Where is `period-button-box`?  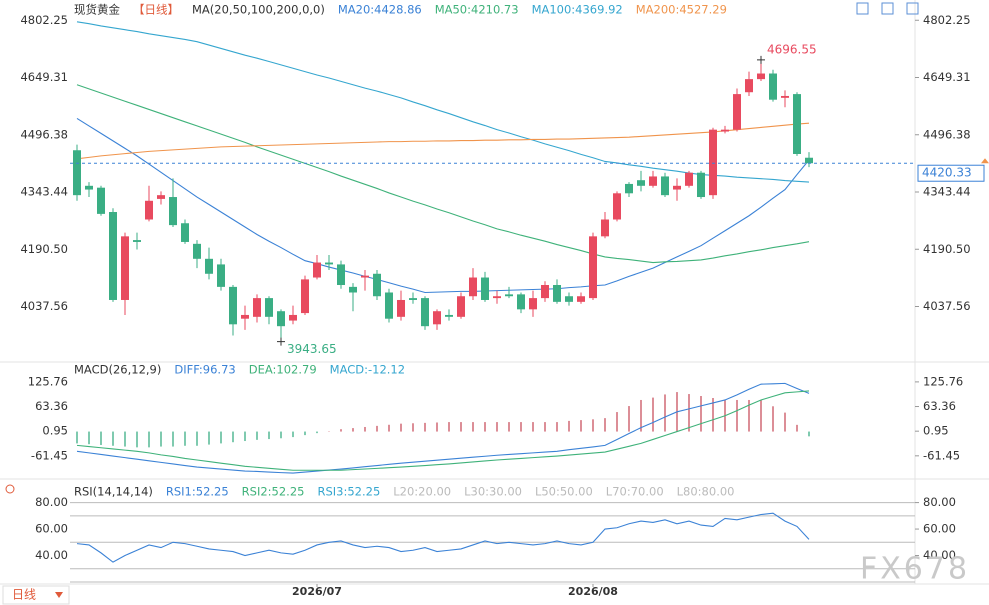 period-button-box is located at coordinates (36, 595).